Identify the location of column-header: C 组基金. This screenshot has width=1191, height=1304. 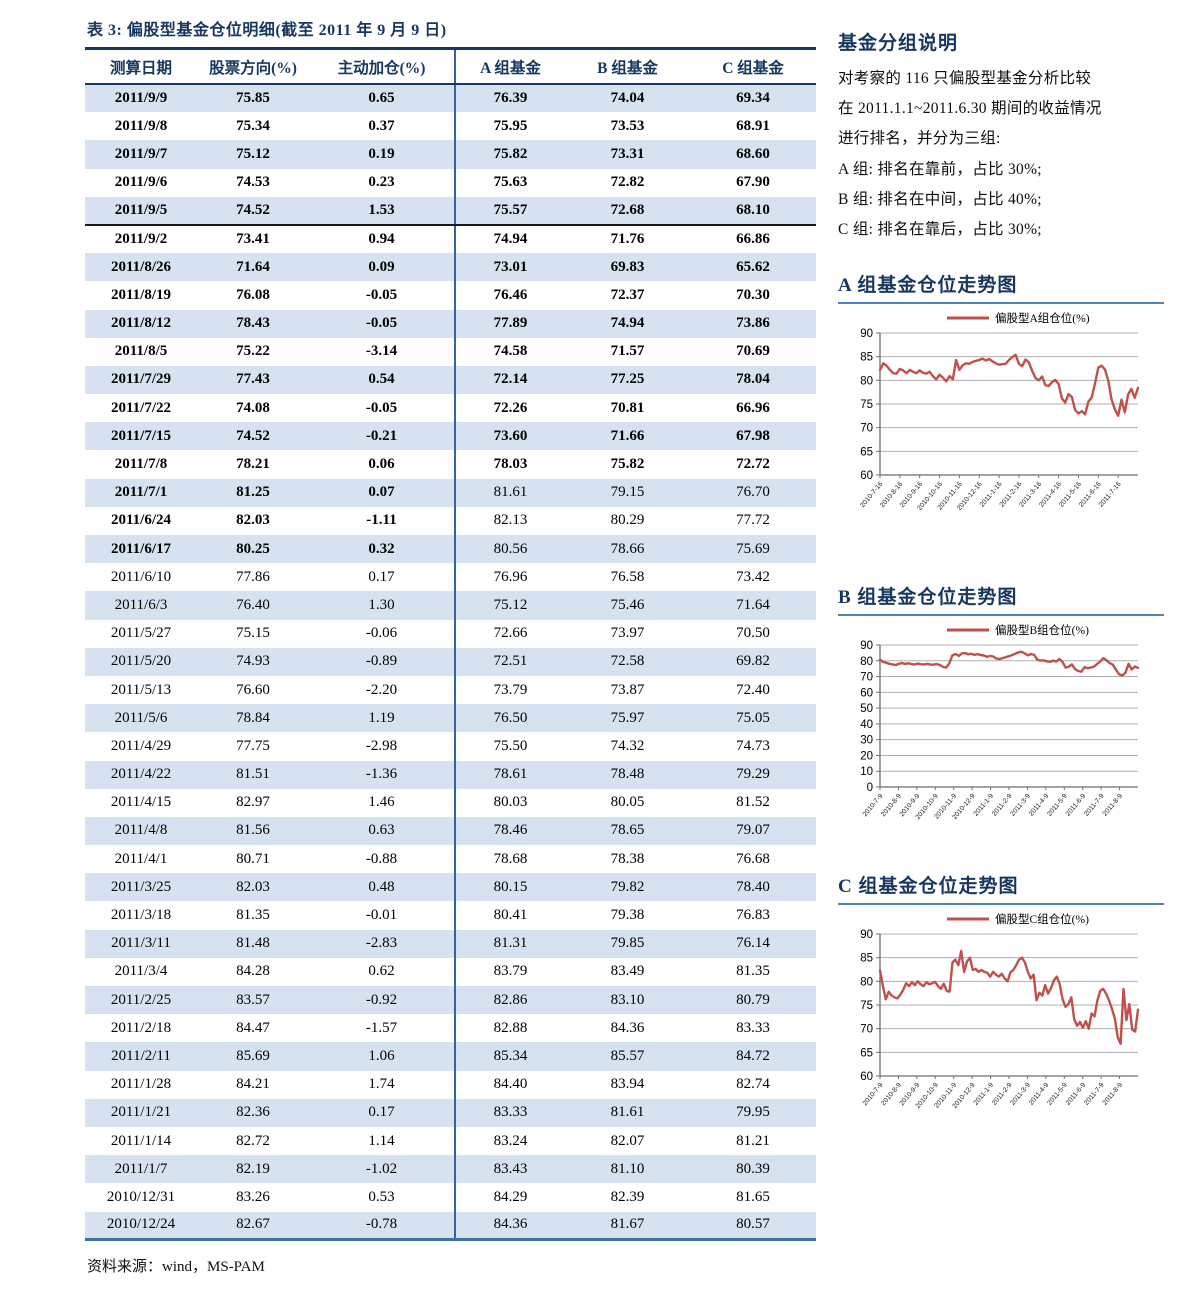
(753, 67).